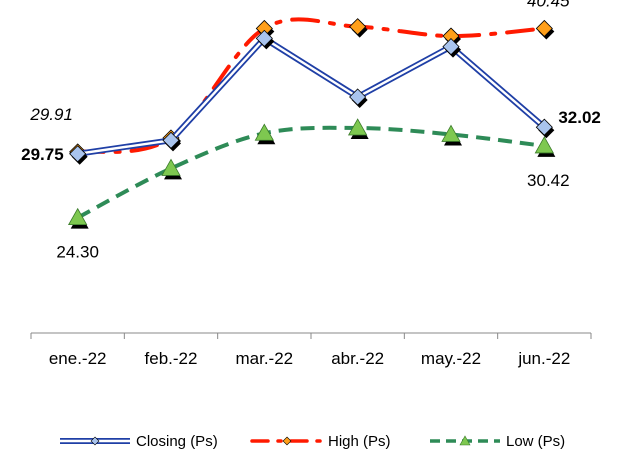 The image size is (617, 464). I want to click on x-tick-label: ene.-22, so click(78, 358).